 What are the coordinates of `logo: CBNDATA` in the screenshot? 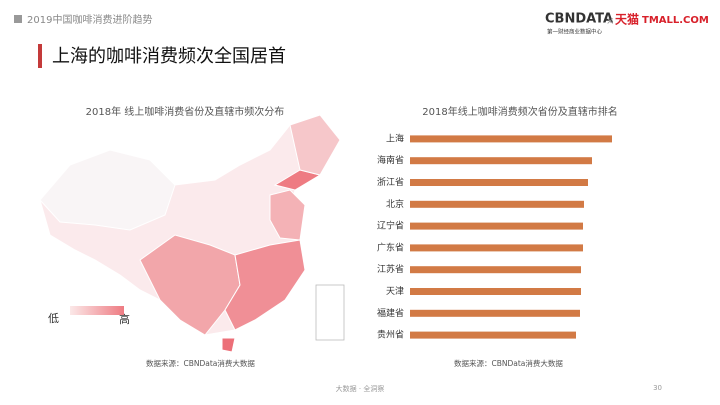 It's located at (579, 19).